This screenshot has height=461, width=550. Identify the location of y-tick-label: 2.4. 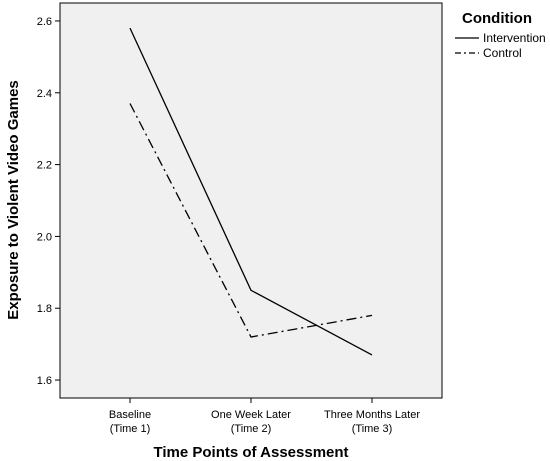
(44, 94).